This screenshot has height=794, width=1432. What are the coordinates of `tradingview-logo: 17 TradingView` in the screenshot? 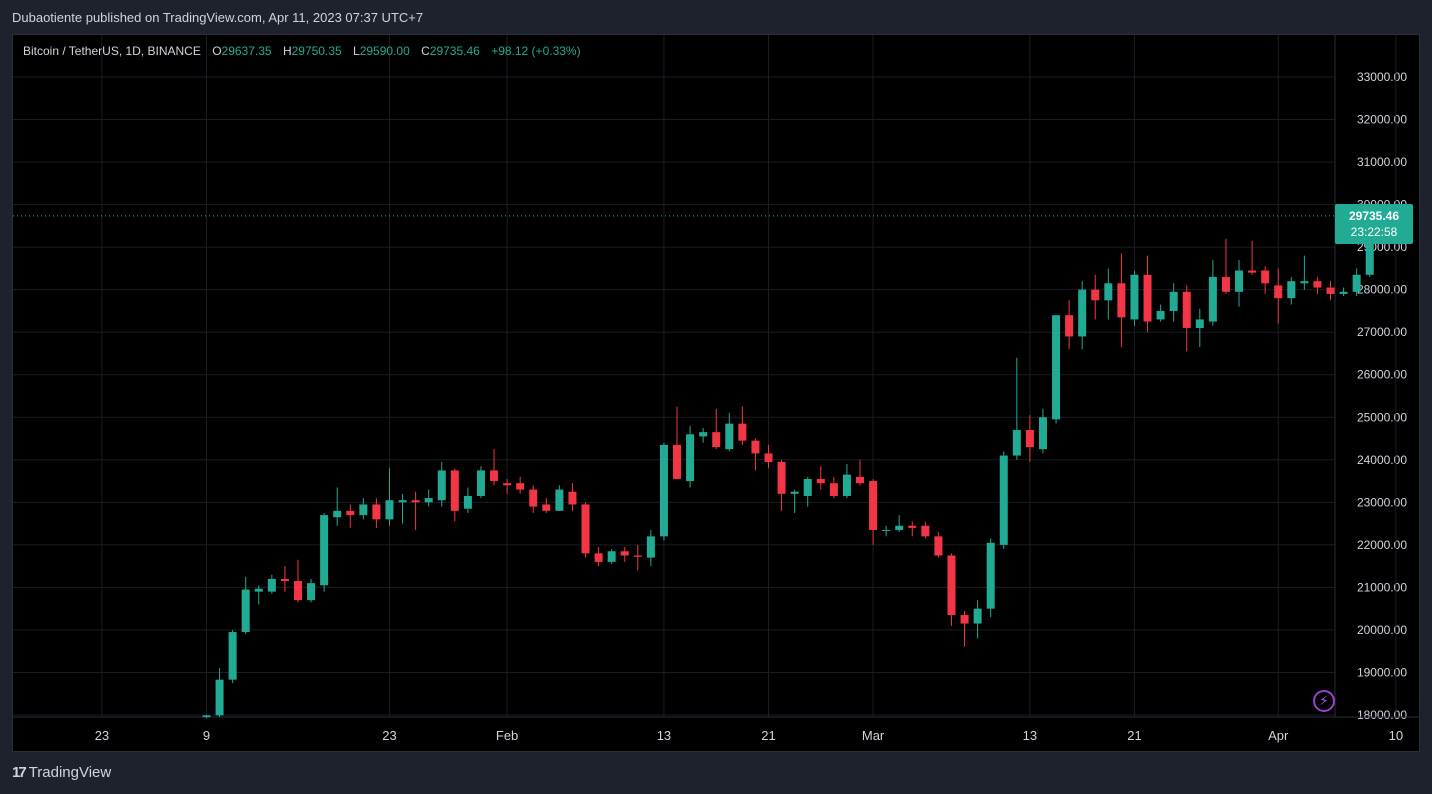 It's located at (61, 772).